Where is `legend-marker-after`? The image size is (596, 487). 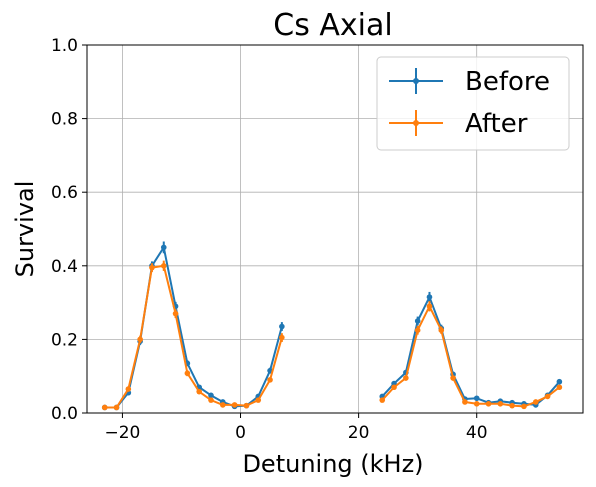
legend-marker-after is located at coordinates (416, 123).